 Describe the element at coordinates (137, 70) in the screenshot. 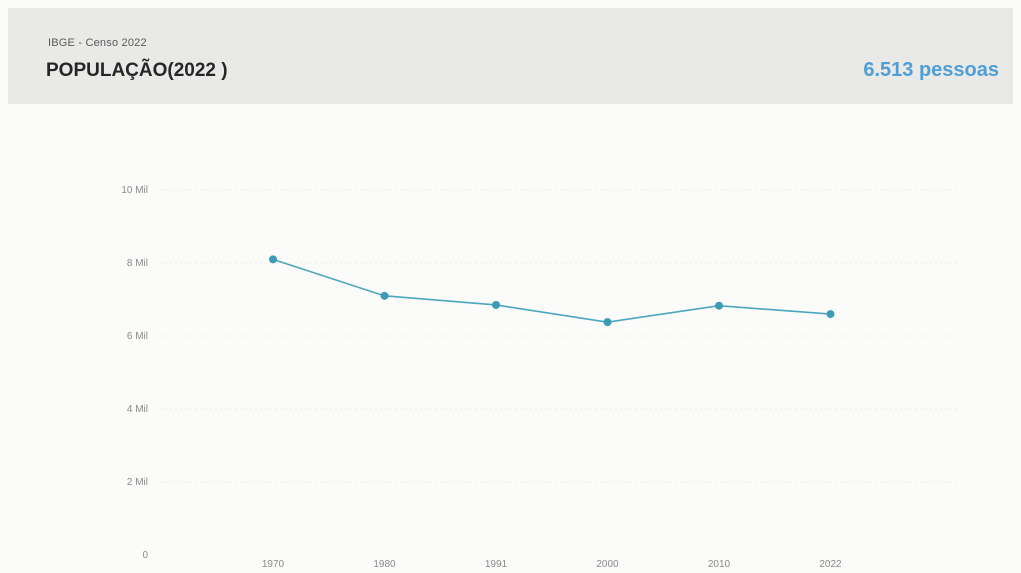

I see `page-title: POPULAÇÃO(2022 )` at that location.